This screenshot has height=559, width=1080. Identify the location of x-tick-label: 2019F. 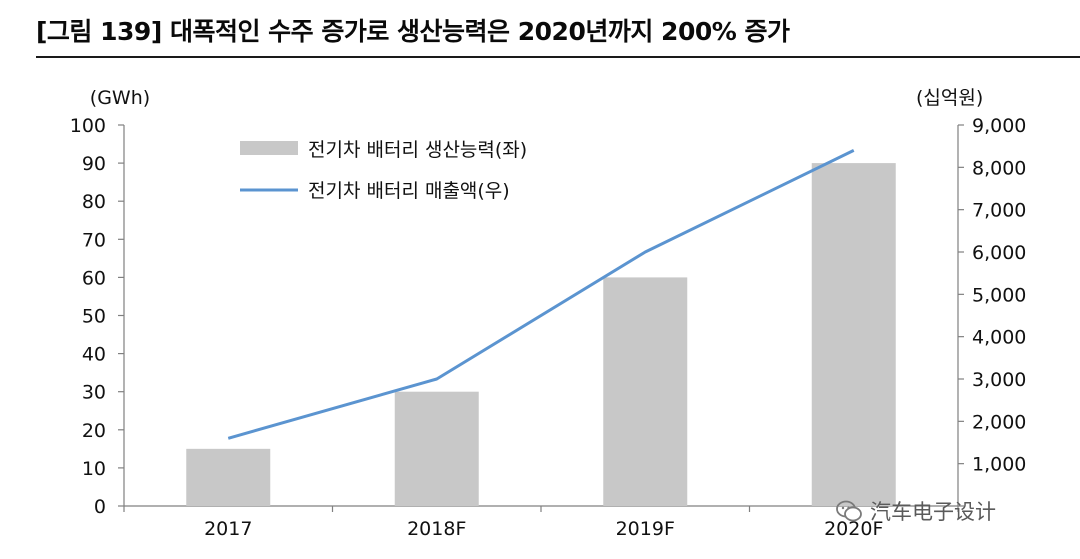
(645, 529).